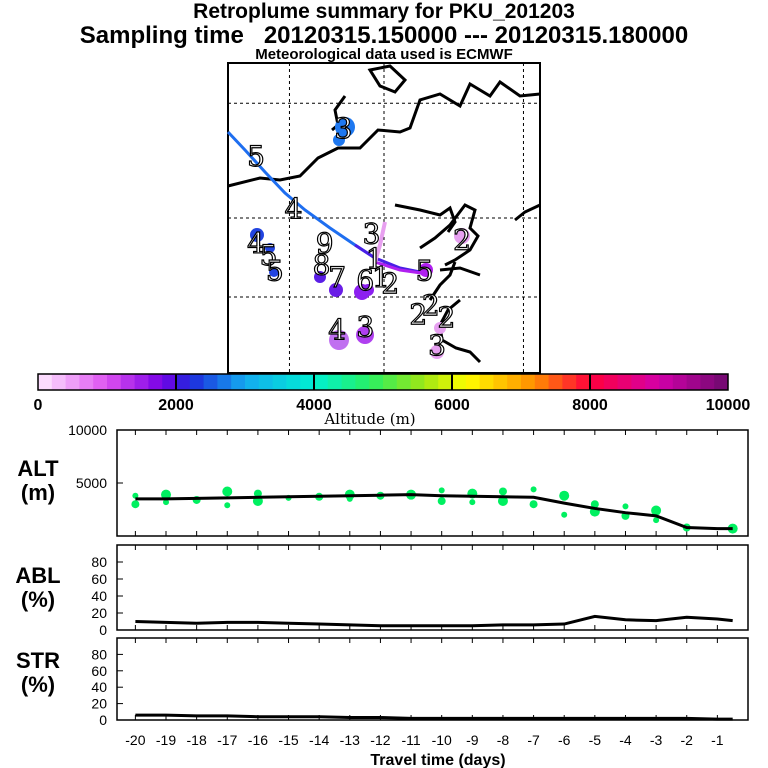  Describe the element at coordinates (256, 156) in the screenshot. I see `map-day-marker: 5` at that location.